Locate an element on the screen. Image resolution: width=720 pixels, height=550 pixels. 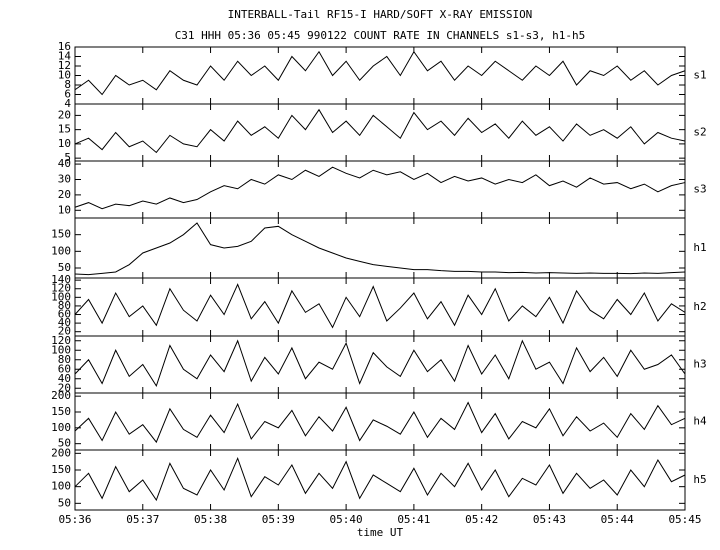
x-tick-label: 05:45 is located at coordinates (684, 519).